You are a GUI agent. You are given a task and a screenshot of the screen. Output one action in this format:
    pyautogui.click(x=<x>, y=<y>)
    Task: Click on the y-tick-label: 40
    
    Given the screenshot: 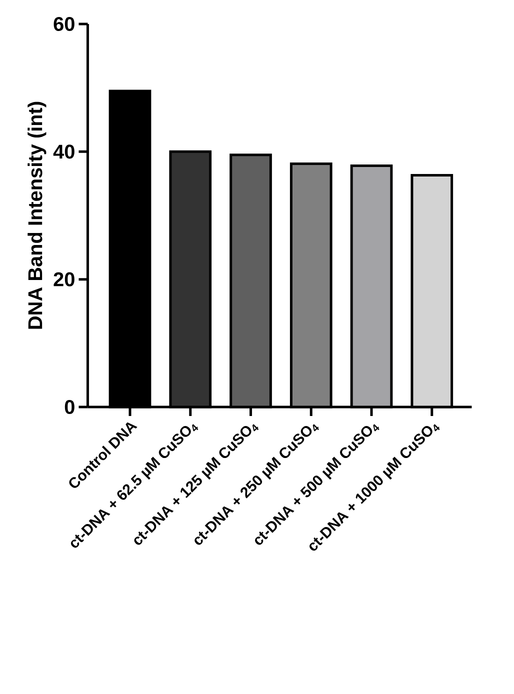 What is the action you would take?
    pyautogui.click(x=63, y=151)
    